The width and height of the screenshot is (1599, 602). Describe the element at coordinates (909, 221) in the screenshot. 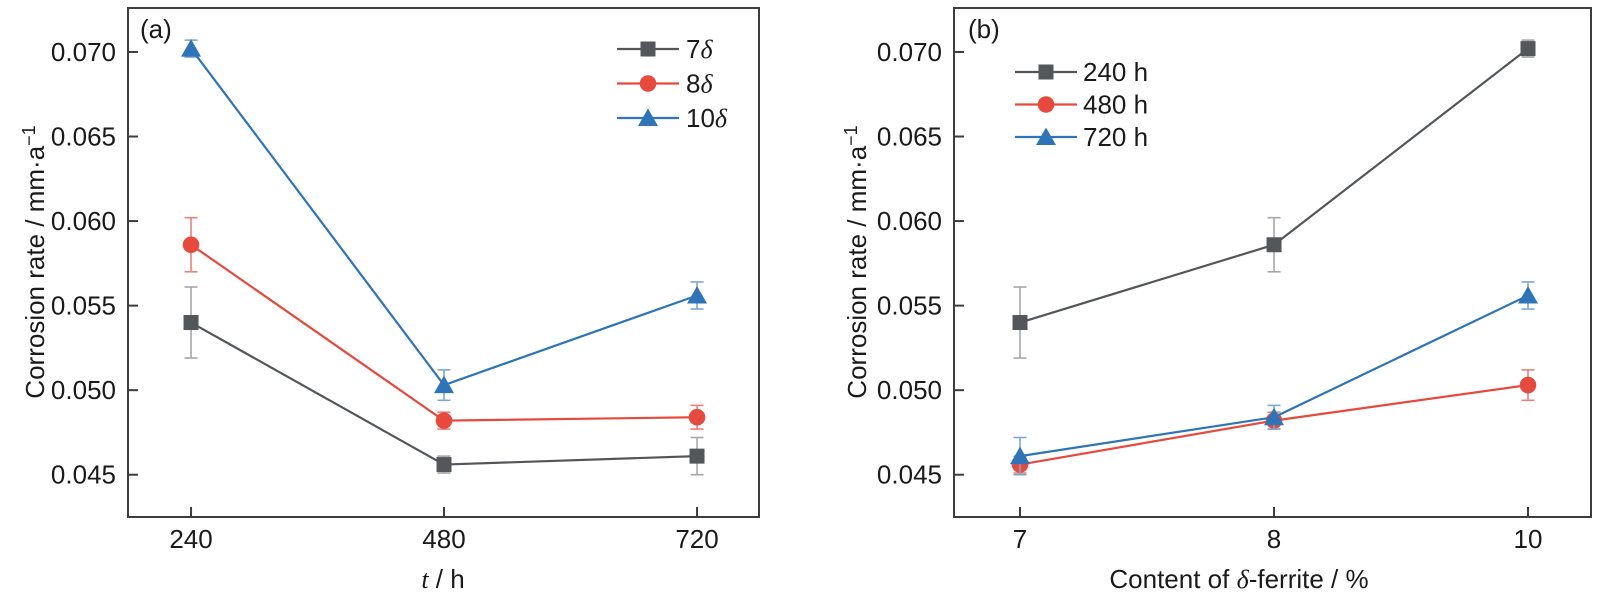

I see `panel-b-ytick-label-3: 0.060` at that location.